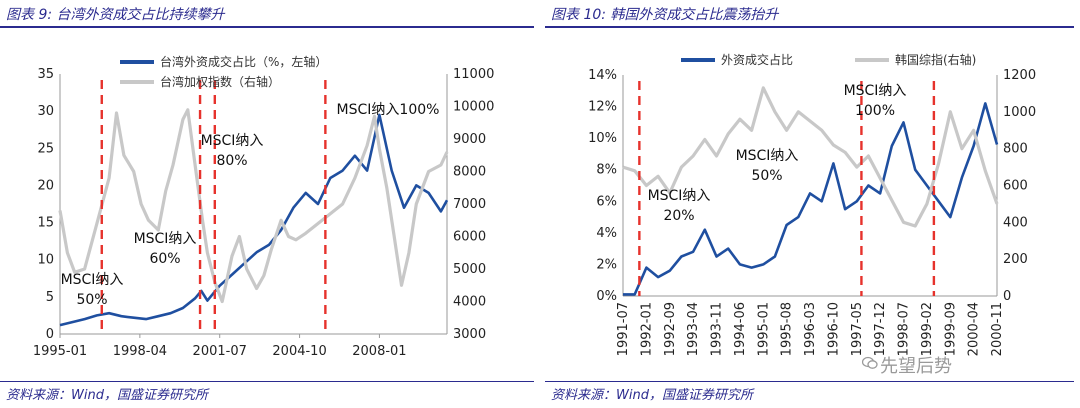 This screenshot has height=408, width=1080. Describe the element at coordinates (833, 329) in the screenshot. I see `x-tick-label: 1996-10` at that location.